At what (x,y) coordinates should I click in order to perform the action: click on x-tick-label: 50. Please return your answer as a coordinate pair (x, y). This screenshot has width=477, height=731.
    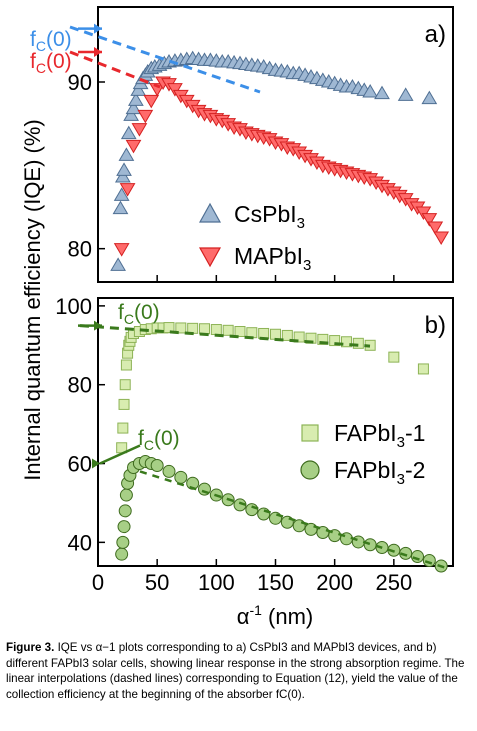
    Looking at the image, I should click on (157, 582).